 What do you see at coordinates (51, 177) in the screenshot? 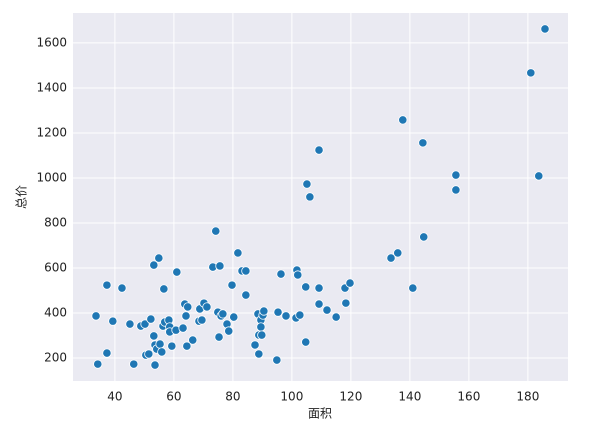
I see `y-tick-label: 1000` at bounding box center [51, 177].